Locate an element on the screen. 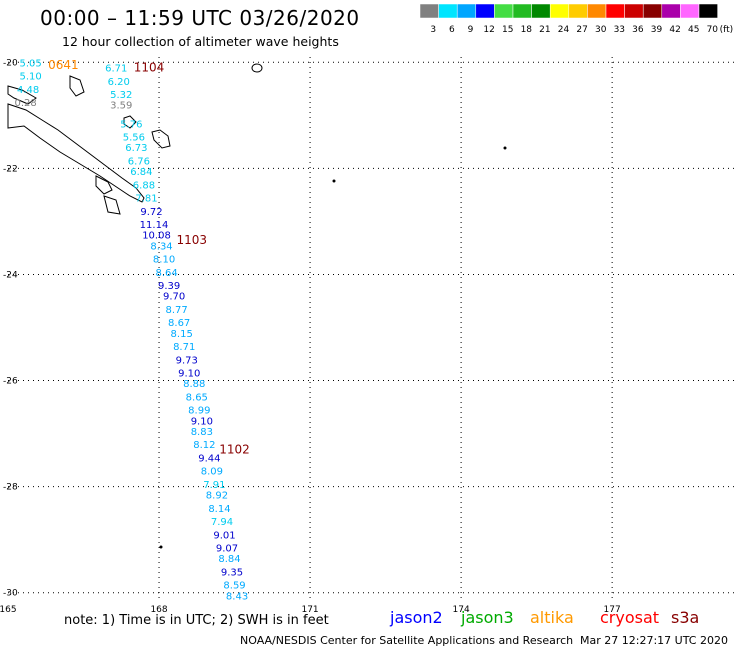 This screenshot has width=740, height=650. longitude-tick-label: 165 is located at coordinates (8, 610).